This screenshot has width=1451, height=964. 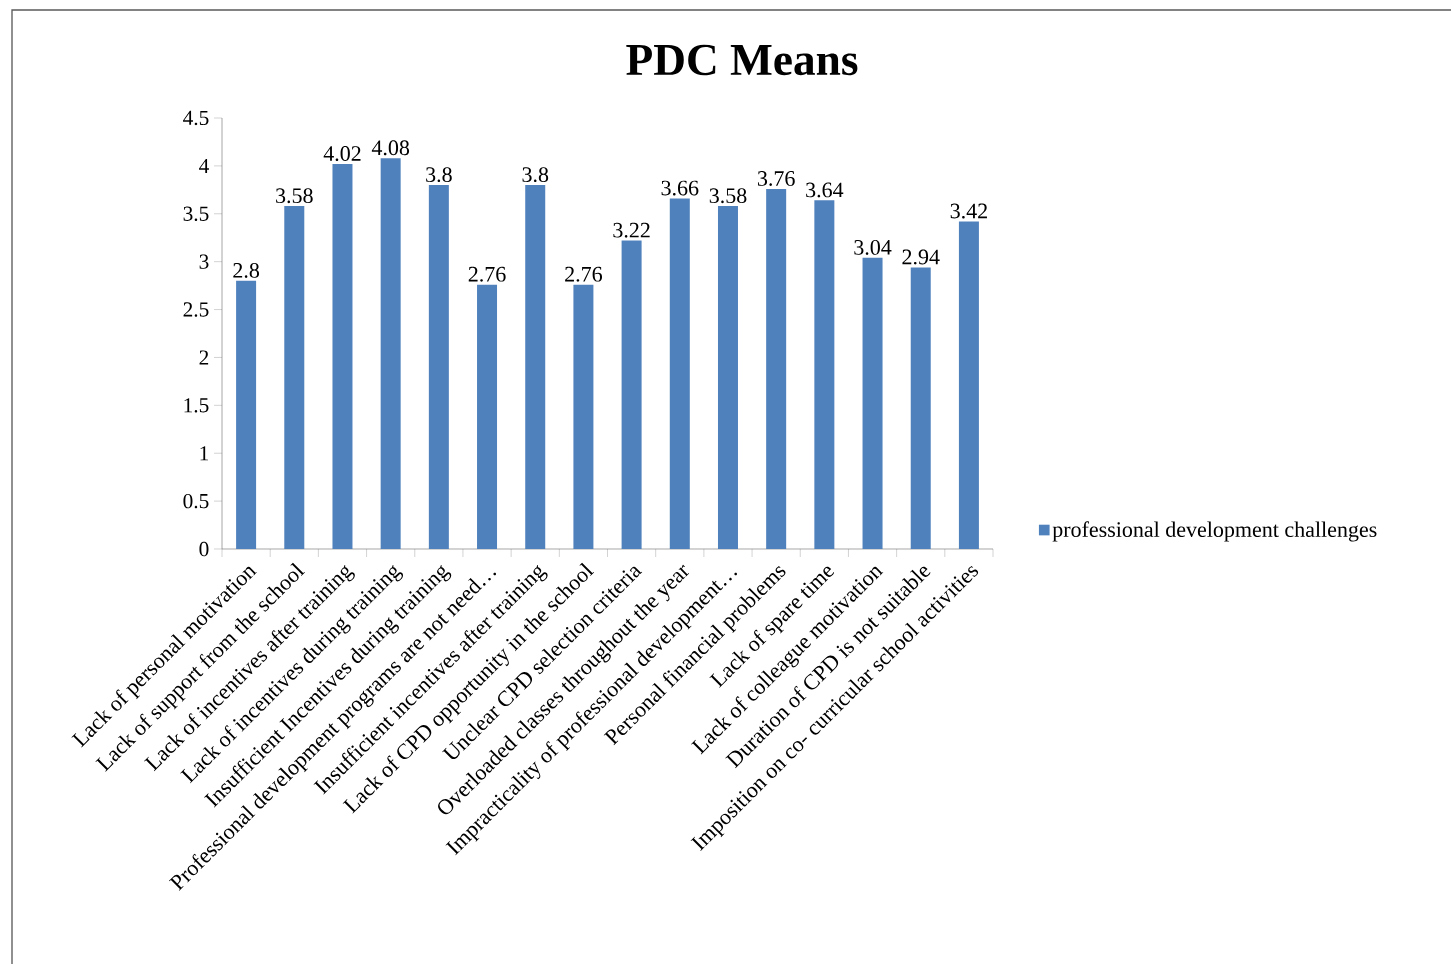 What do you see at coordinates (196, 213) in the screenshot?
I see `y-tick-label: 3.5` at bounding box center [196, 213].